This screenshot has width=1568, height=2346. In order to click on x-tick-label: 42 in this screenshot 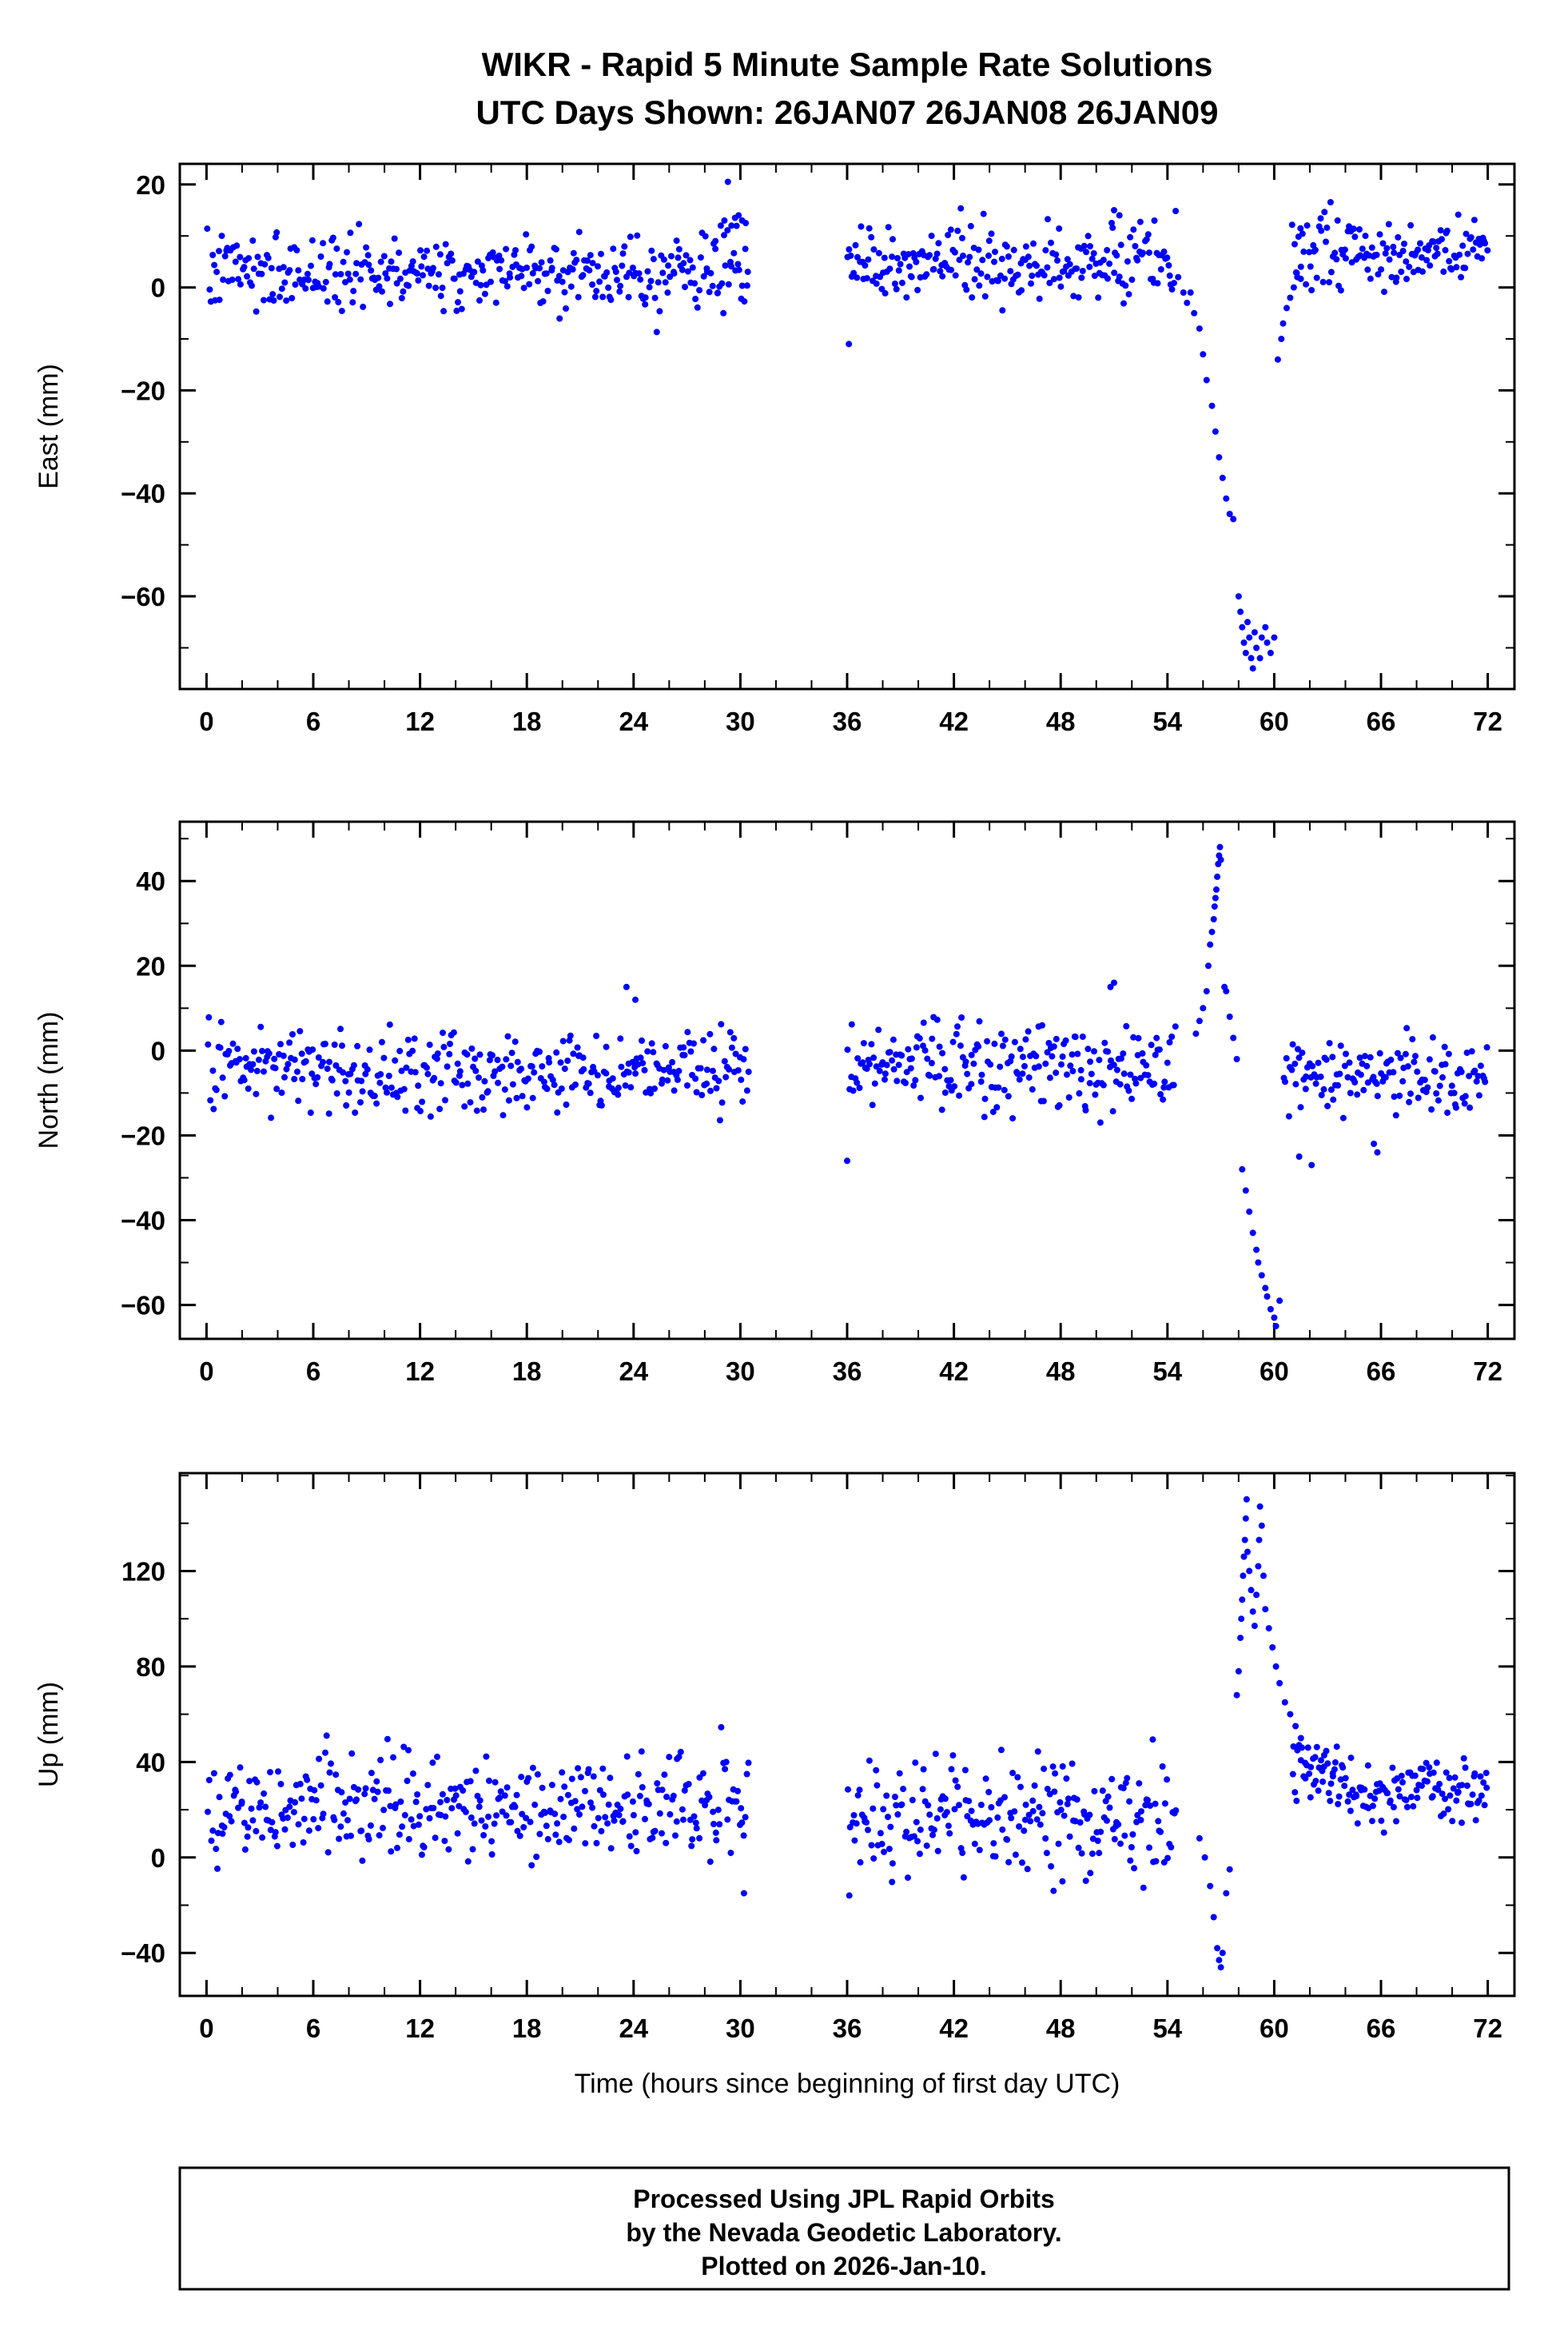, I will do `click(954, 722)`.